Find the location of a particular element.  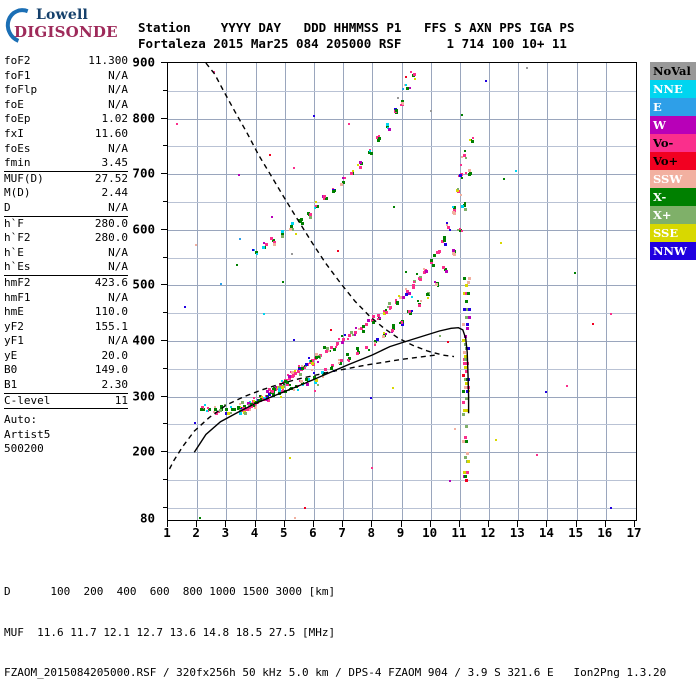

y-tick-label: 600 is located at coordinates (143, 229).